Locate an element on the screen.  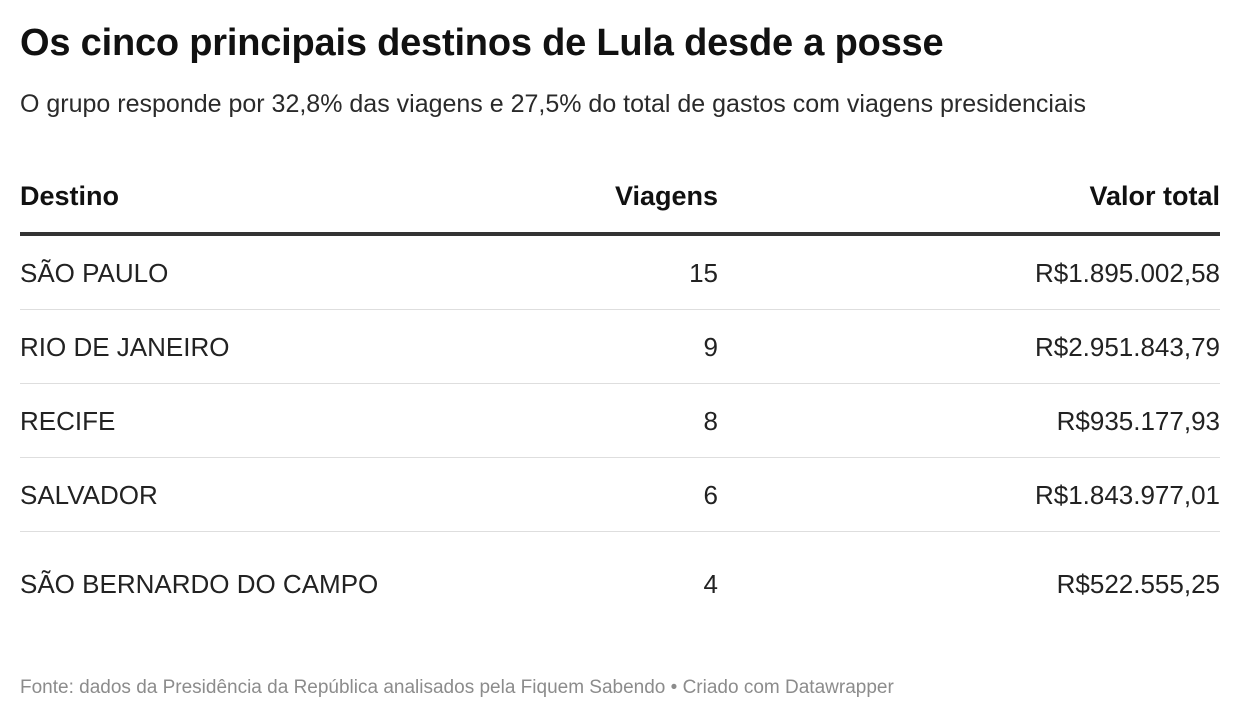
cell-valor-total: R$522.555,25 is located at coordinates (1138, 584).